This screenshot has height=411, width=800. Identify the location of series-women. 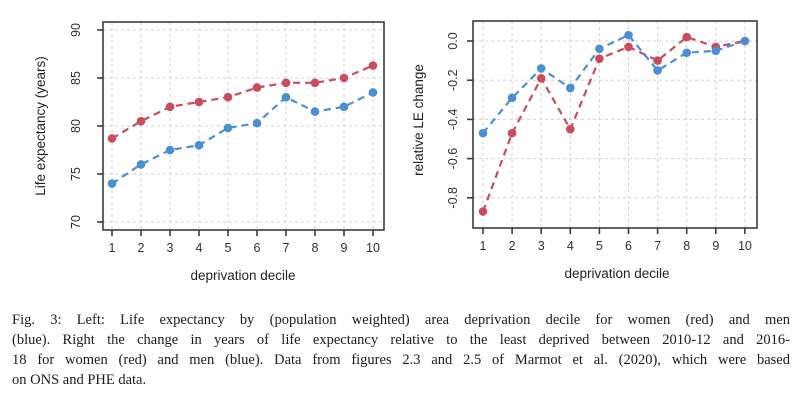
(242, 102).